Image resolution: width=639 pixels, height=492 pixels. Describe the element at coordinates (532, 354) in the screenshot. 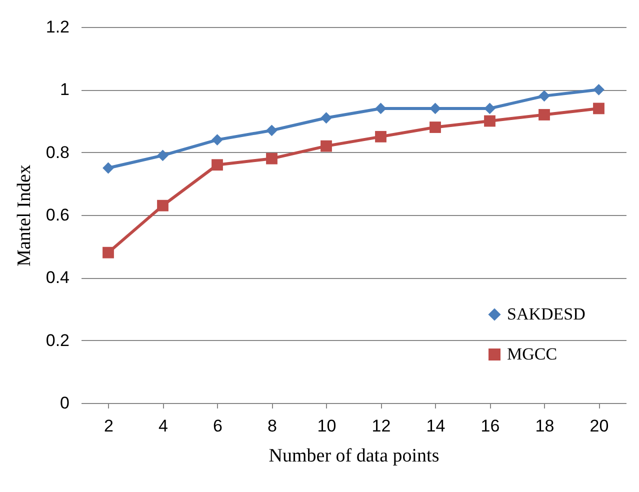

I see `legend-label: MGCC` at that location.